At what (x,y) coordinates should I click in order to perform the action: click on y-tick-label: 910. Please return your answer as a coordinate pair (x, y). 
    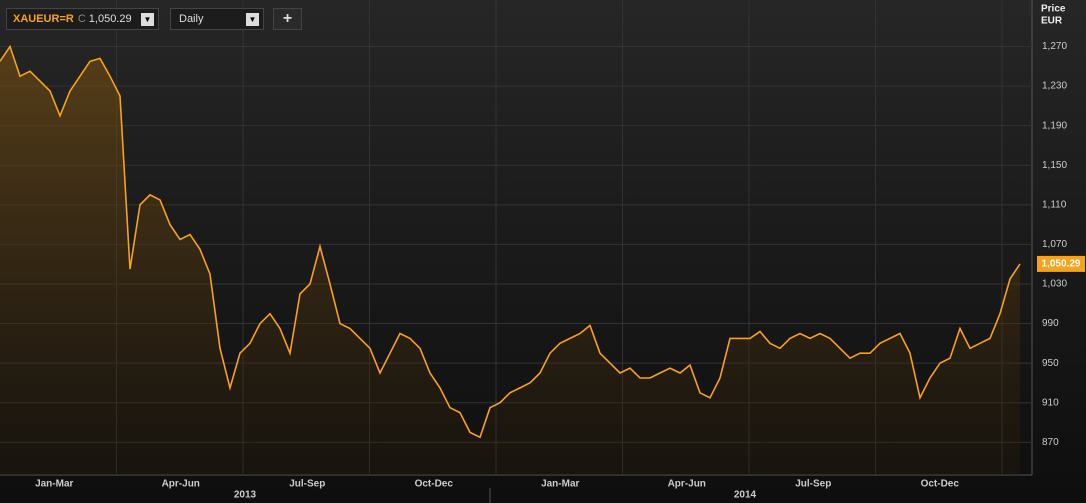
    Looking at the image, I should click on (1050, 402).